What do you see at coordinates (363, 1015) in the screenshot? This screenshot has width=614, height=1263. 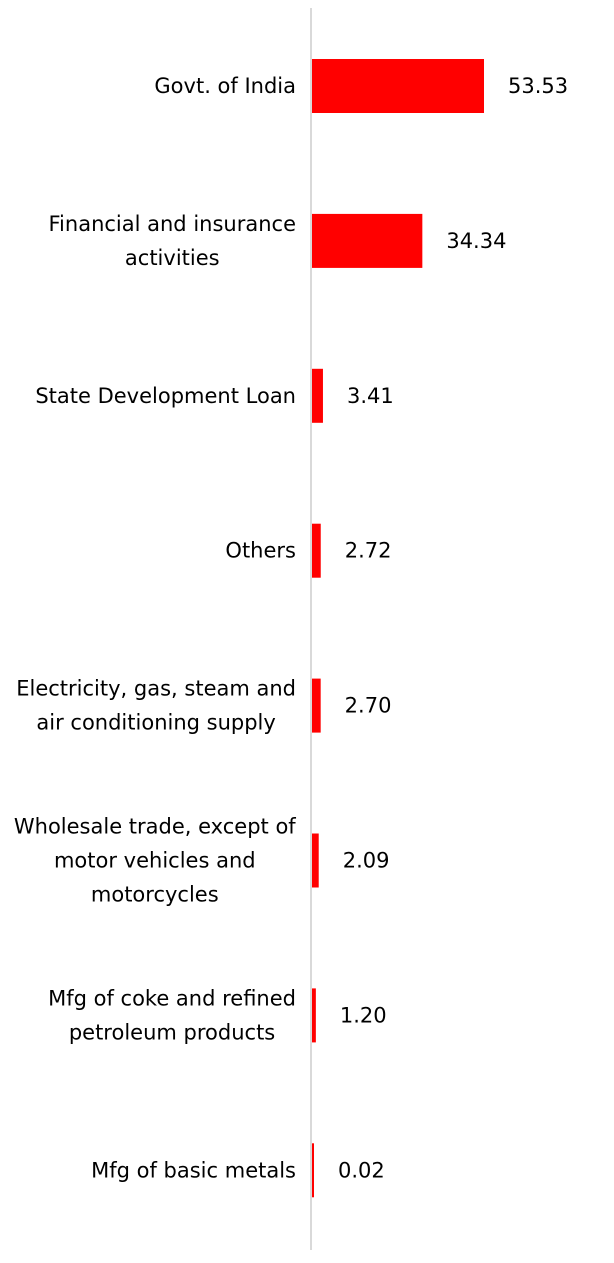 I see `value-label-6: 1.20` at bounding box center [363, 1015].